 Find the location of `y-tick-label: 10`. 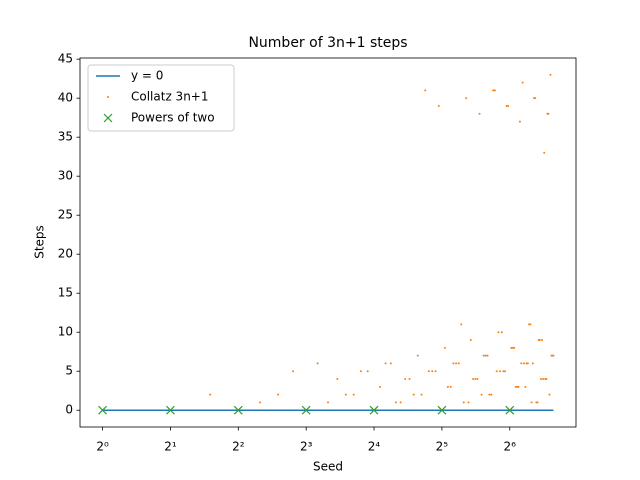

y-tick-label: 10 is located at coordinates (65, 332).